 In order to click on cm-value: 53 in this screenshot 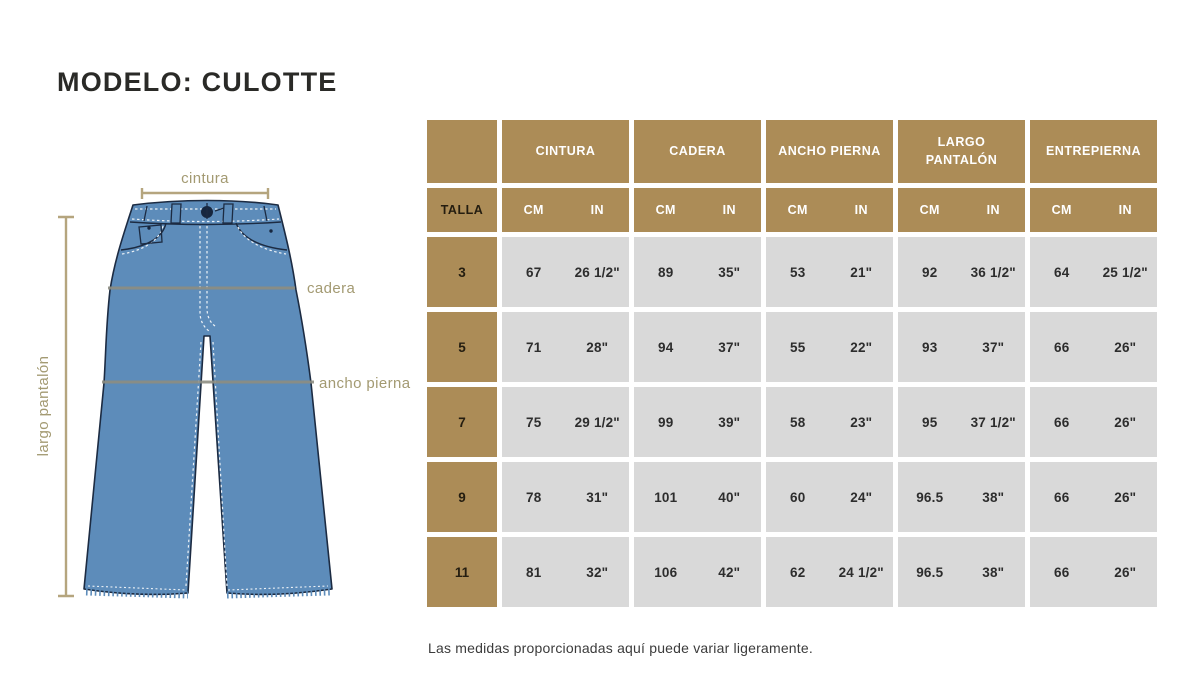, I will do `click(798, 272)`.